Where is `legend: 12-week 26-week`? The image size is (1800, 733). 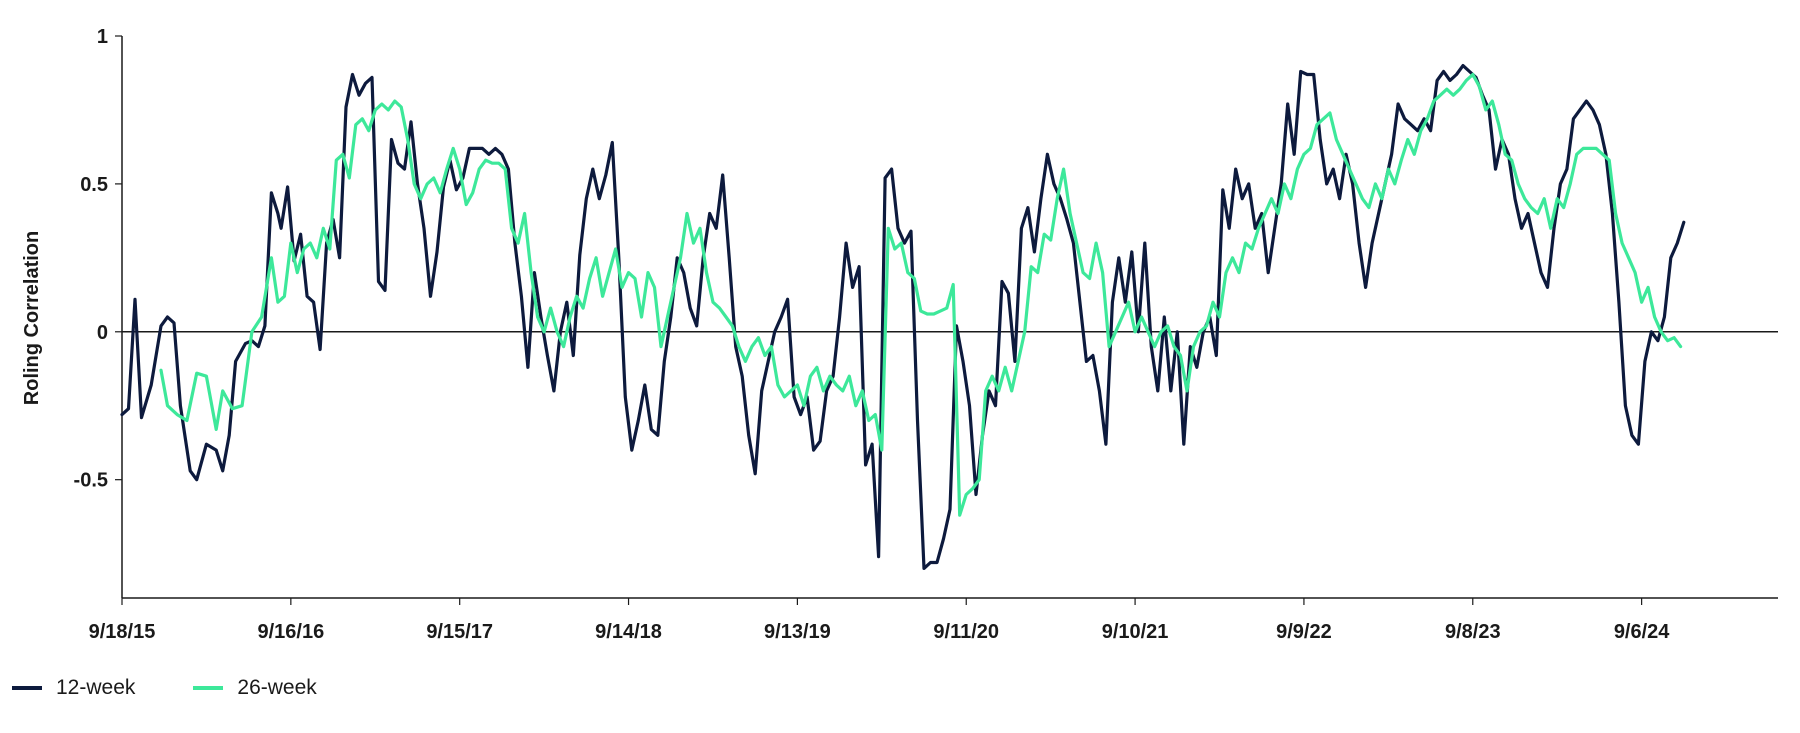
legend: 12-week 26-week is located at coordinates (164, 688).